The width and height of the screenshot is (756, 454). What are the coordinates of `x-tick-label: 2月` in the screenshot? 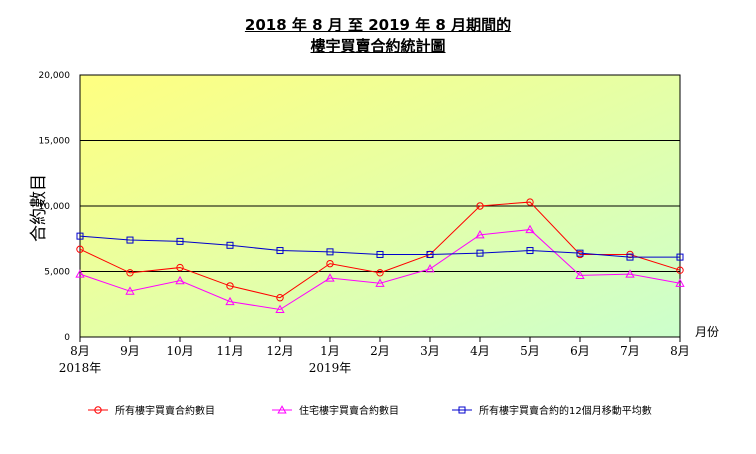 It's located at (380, 351).